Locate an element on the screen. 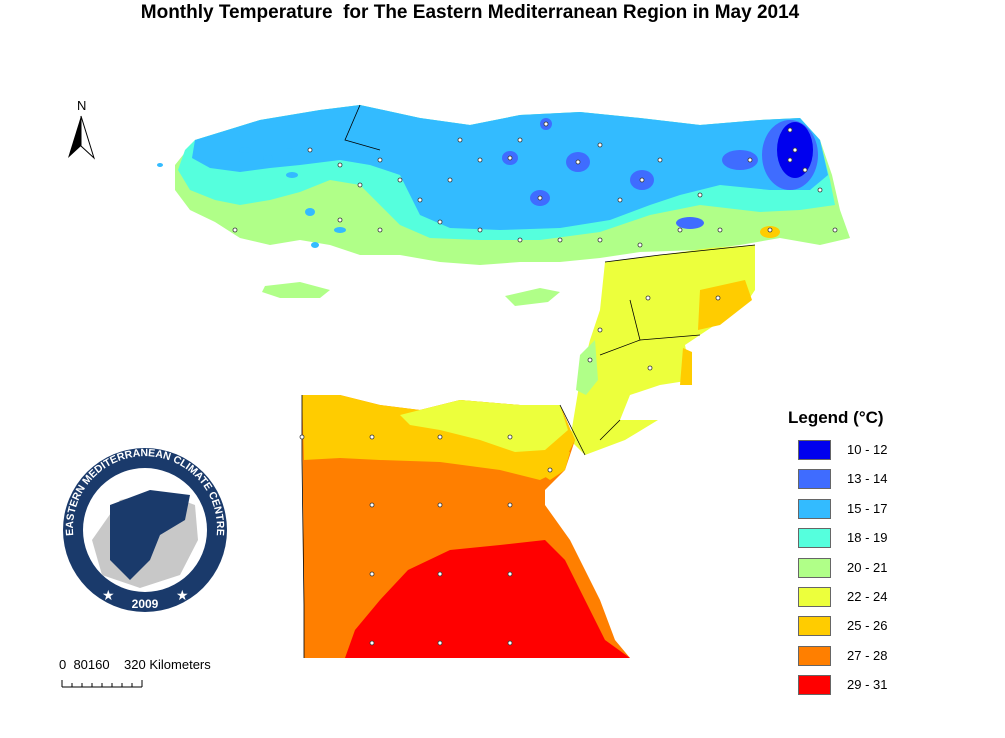 The image size is (1005, 738). legend-label: 22 - 24 is located at coordinates (867, 596).